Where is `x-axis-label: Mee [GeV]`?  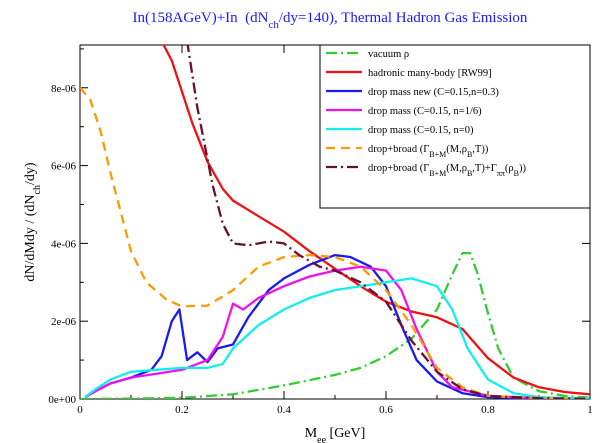 x-axis-label: Mee [GeV] is located at coordinates (335, 434).